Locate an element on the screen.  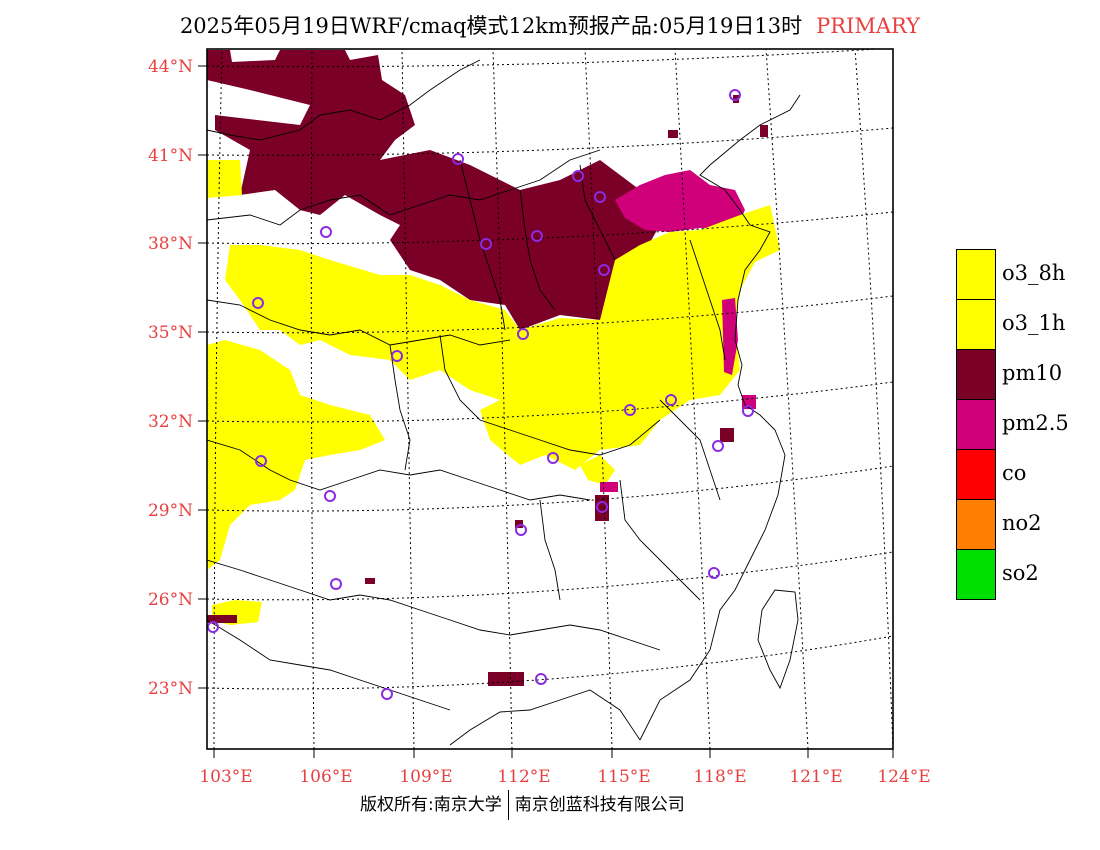
legend-label: no2 is located at coordinates (1022, 523).